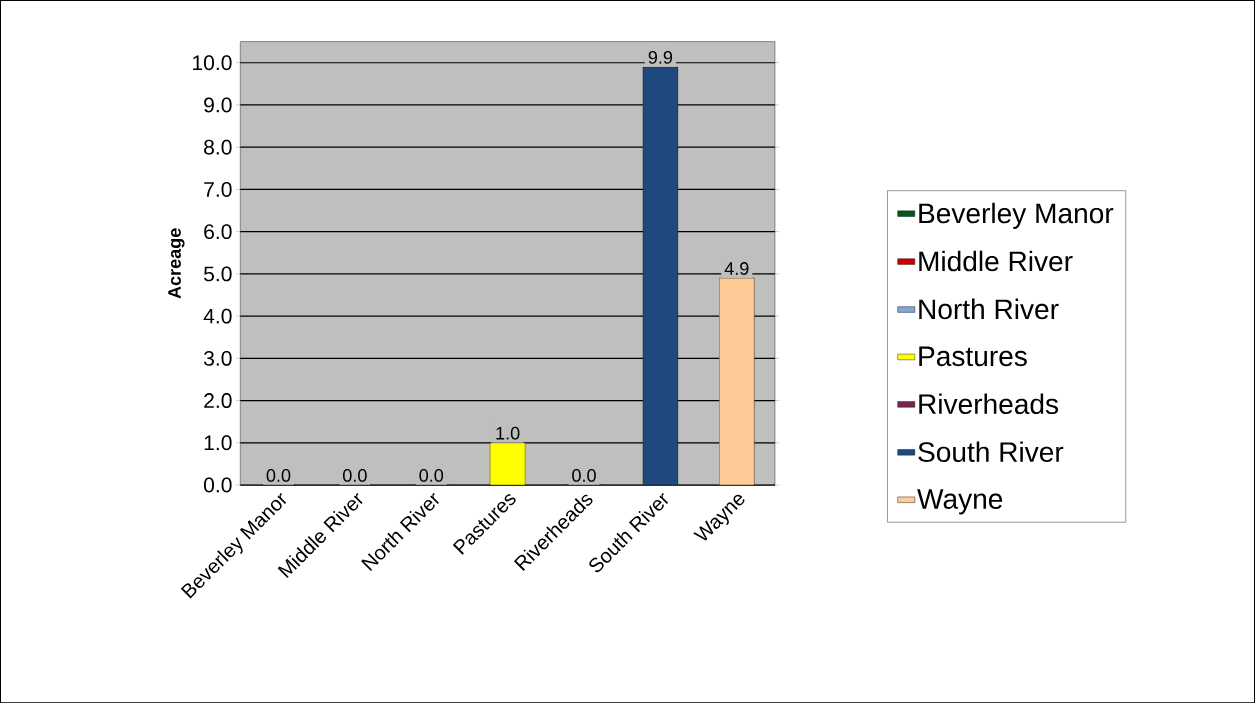 This screenshot has width=1255, height=703. What do you see at coordinates (996, 261) in the screenshot?
I see `legend-label: Middle River` at bounding box center [996, 261].